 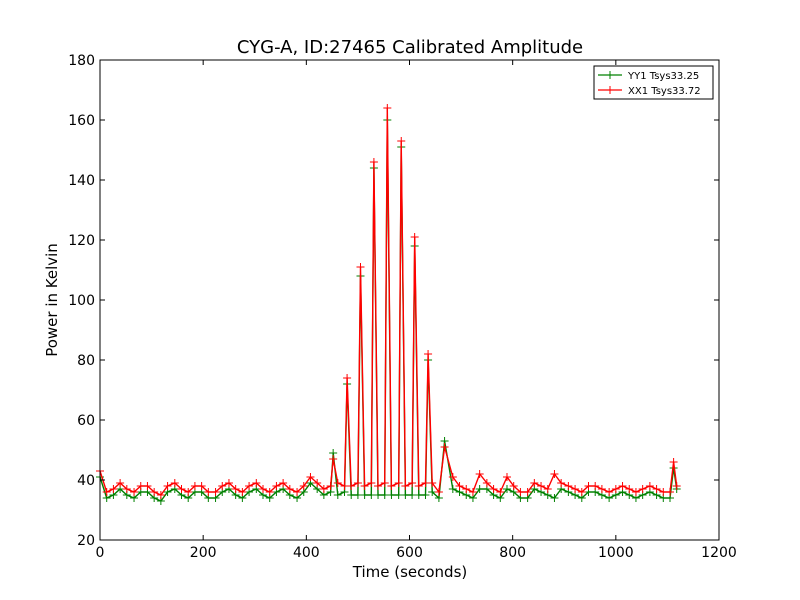 I want to click on y-tick-label: 120, so click(x=81, y=241).